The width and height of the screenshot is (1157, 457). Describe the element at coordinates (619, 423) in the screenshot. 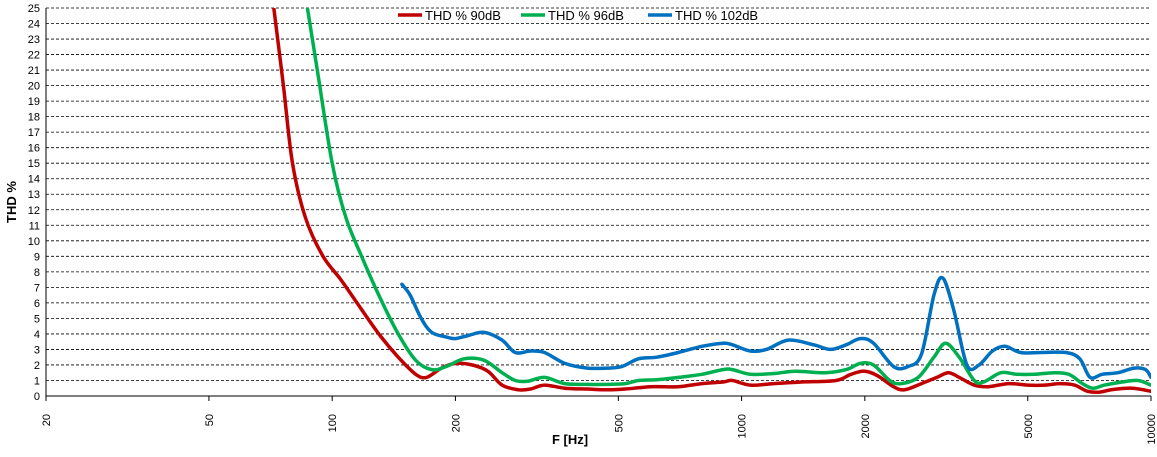

I see `x-tick-label: 500` at that location.